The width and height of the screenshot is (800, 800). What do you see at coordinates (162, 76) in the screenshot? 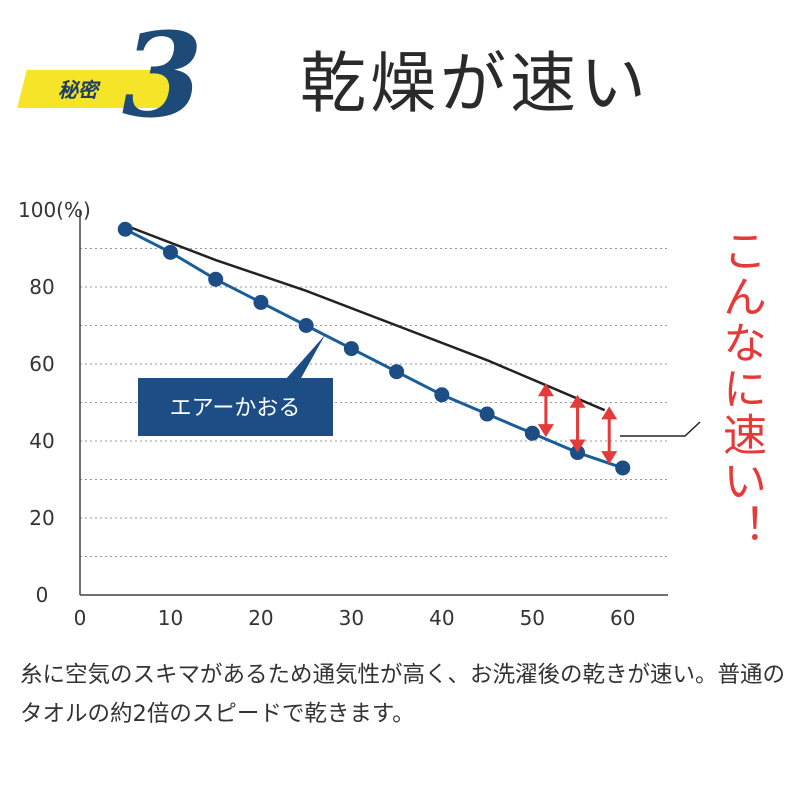
I see `badge-number: 3` at bounding box center [162, 76].